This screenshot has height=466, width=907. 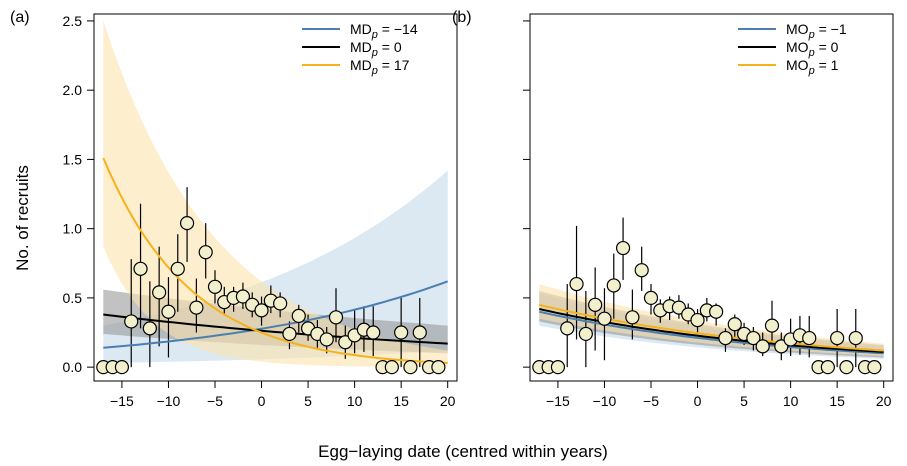 What do you see at coordinates (73, 159) in the screenshot?
I see `y-tick-label: 1.5` at bounding box center [73, 159].